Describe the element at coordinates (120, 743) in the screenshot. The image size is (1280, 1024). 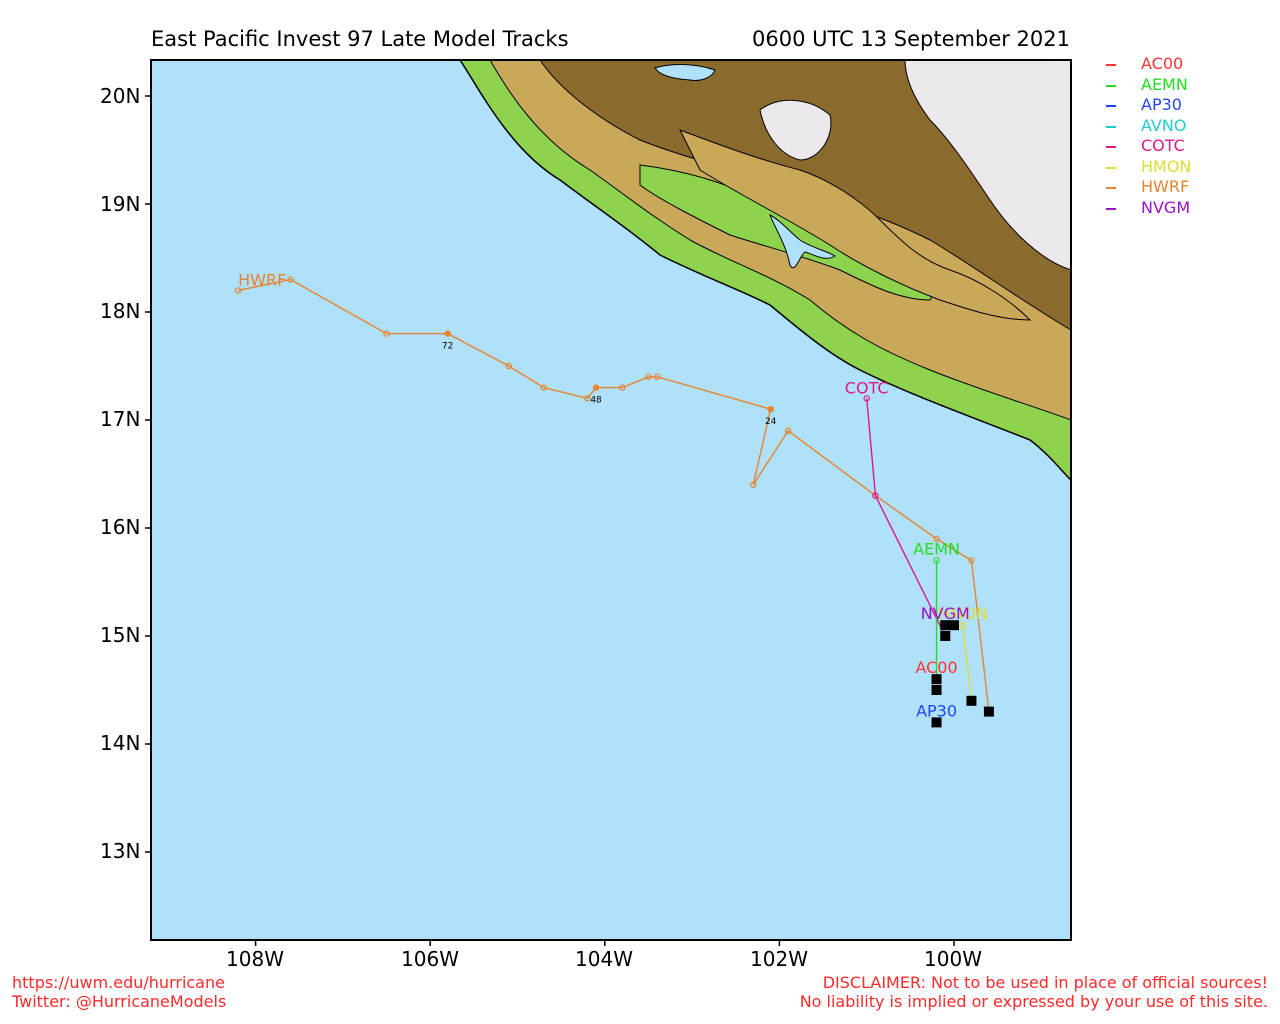
I see `y-axis-label-14n: 14N` at that location.